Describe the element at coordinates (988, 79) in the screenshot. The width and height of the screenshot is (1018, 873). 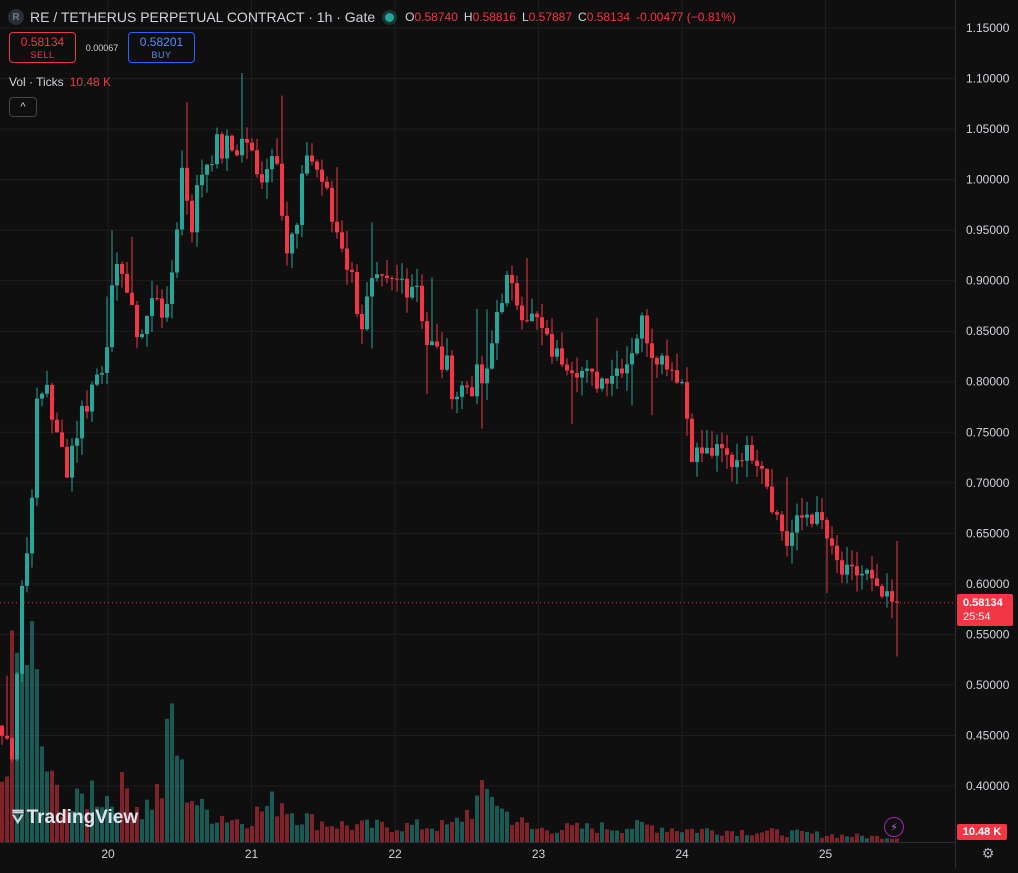
I see `y-tick-label: 1.10000` at that location.